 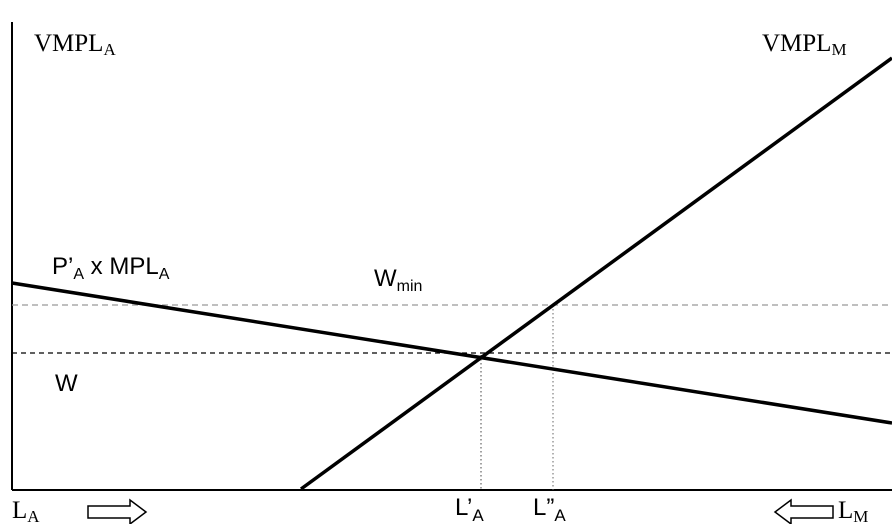 What do you see at coordinates (66, 383) in the screenshot?
I see `w-label: W` at bounding box center [66, 383].